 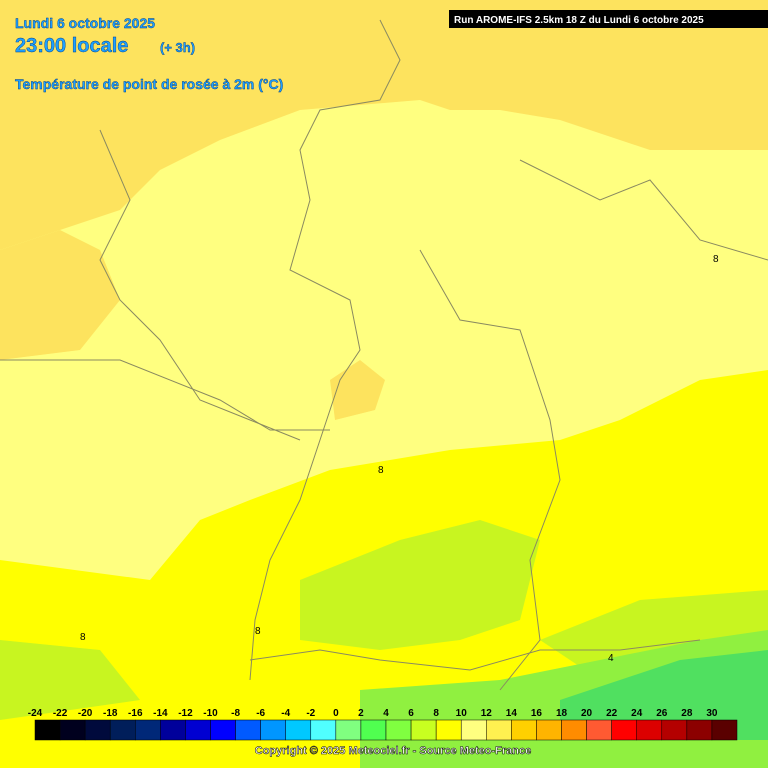 I want to click on legend-label: 30, so click(x=712, y=713).